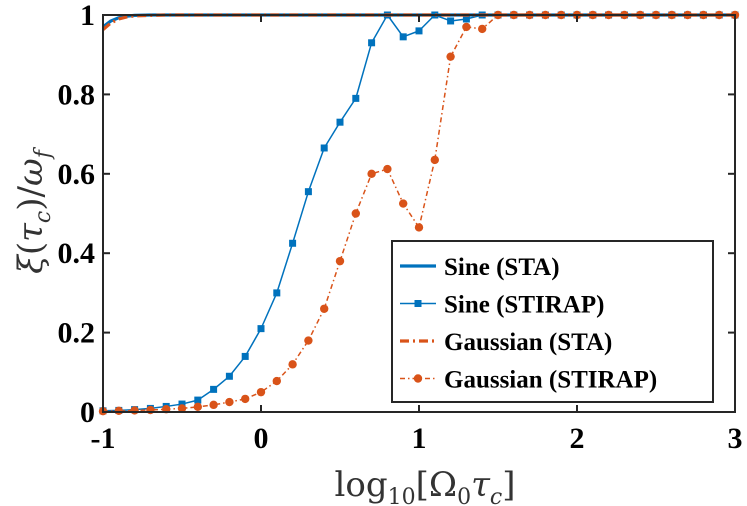 Image resolution: width=747 pixels, height=506 pixels. Describe the element at coordinates (77, 253) in the screenshot. I see `y-tick-label: 0.4` at that location.